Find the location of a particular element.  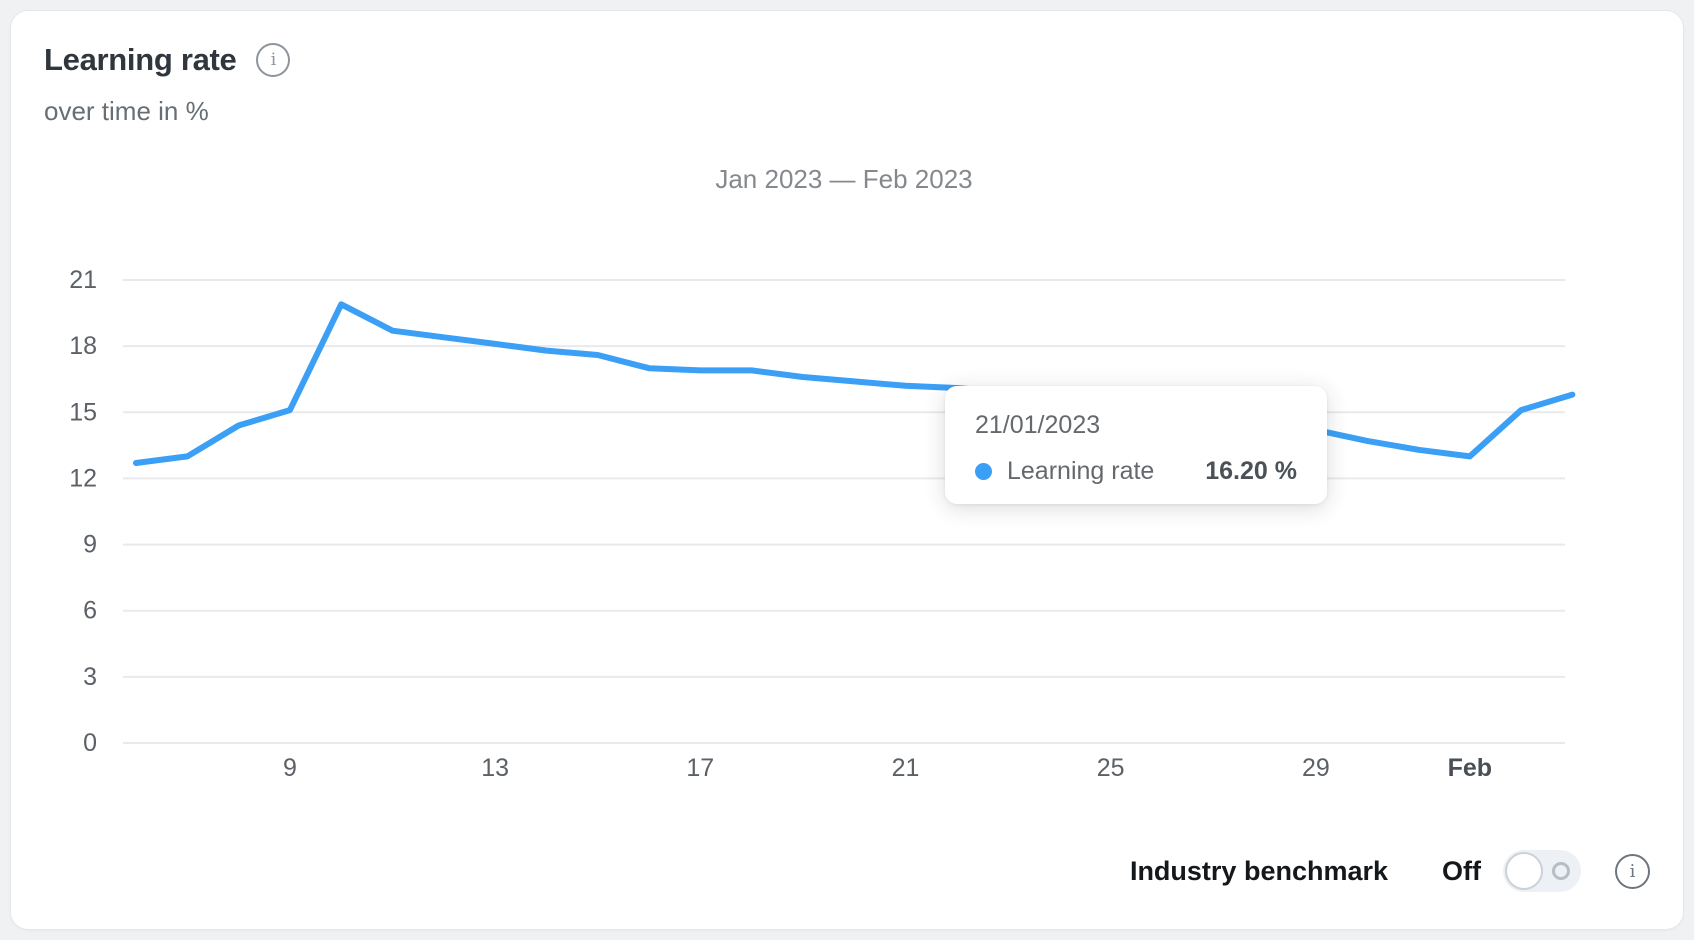

benchmark-label: Industry benchmark is located at coordinates (1259, 870).